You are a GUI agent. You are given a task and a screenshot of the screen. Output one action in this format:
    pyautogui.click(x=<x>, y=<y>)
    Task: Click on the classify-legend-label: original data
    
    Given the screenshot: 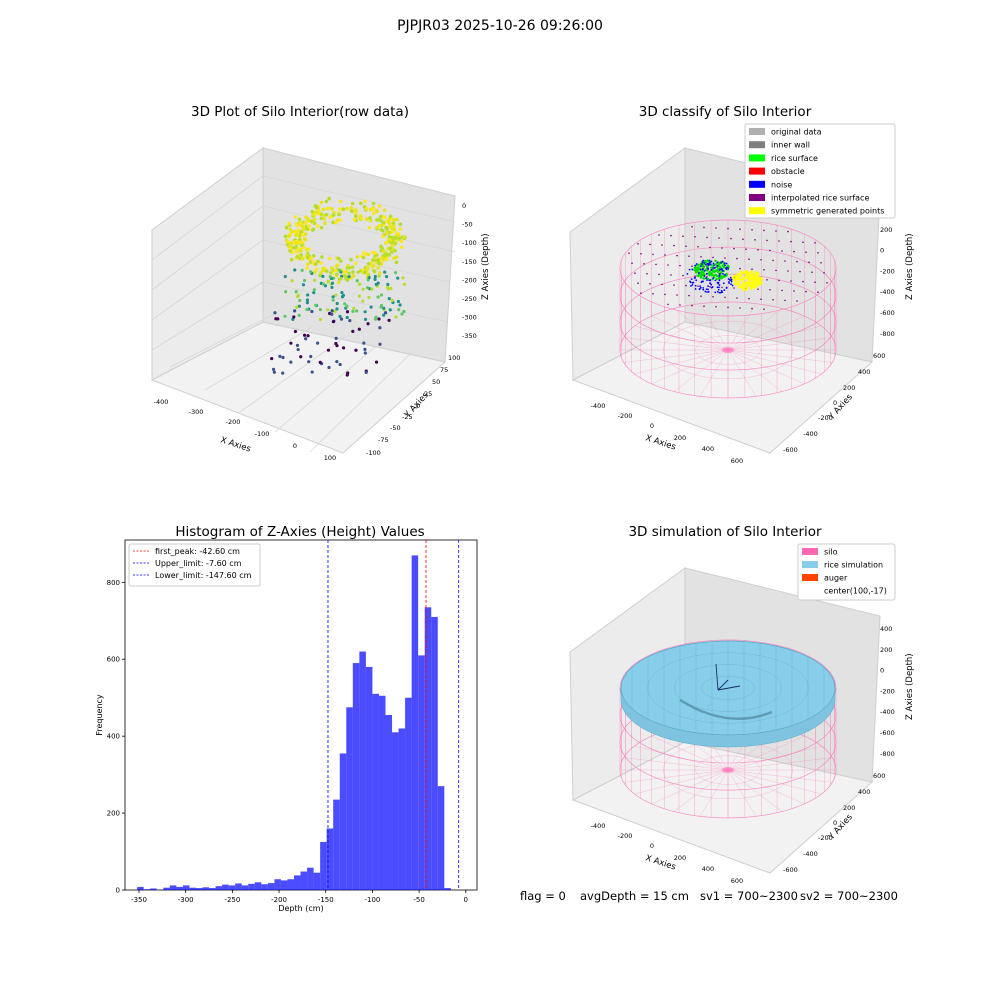 What is the action you would take?
    pyautogui.click(x=796, y=132)
    